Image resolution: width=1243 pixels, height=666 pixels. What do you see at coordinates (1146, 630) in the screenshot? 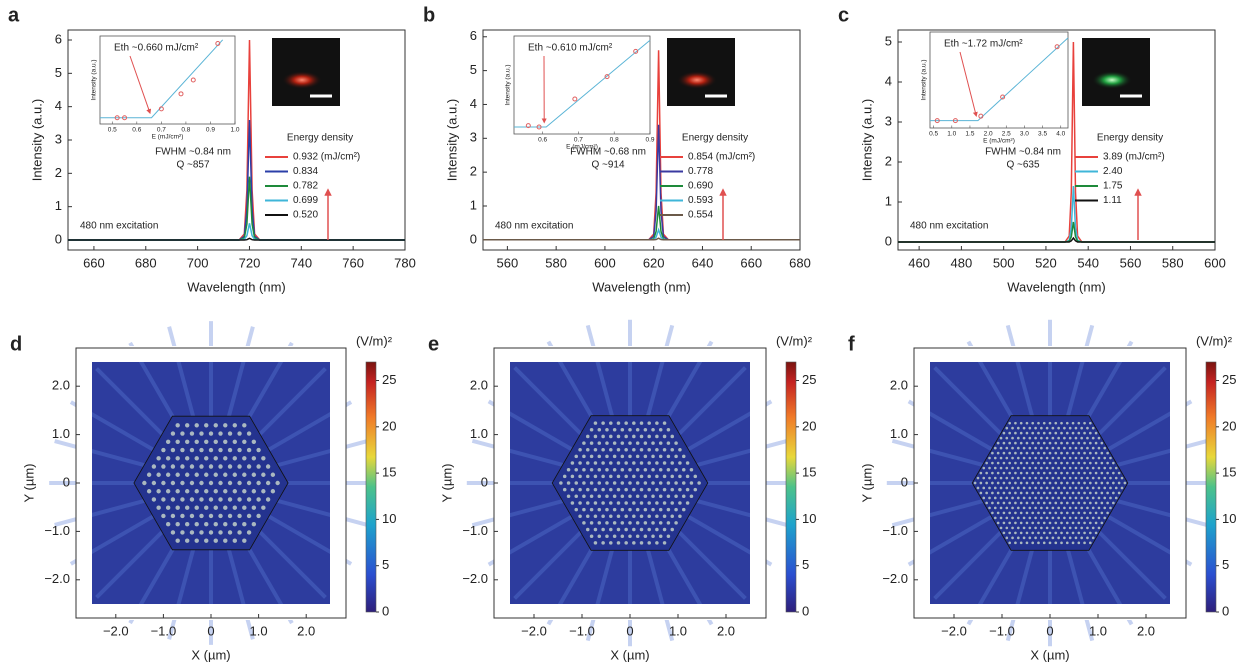
I see `x-tick-label: 2.0` at bounding box center [1146, 630].